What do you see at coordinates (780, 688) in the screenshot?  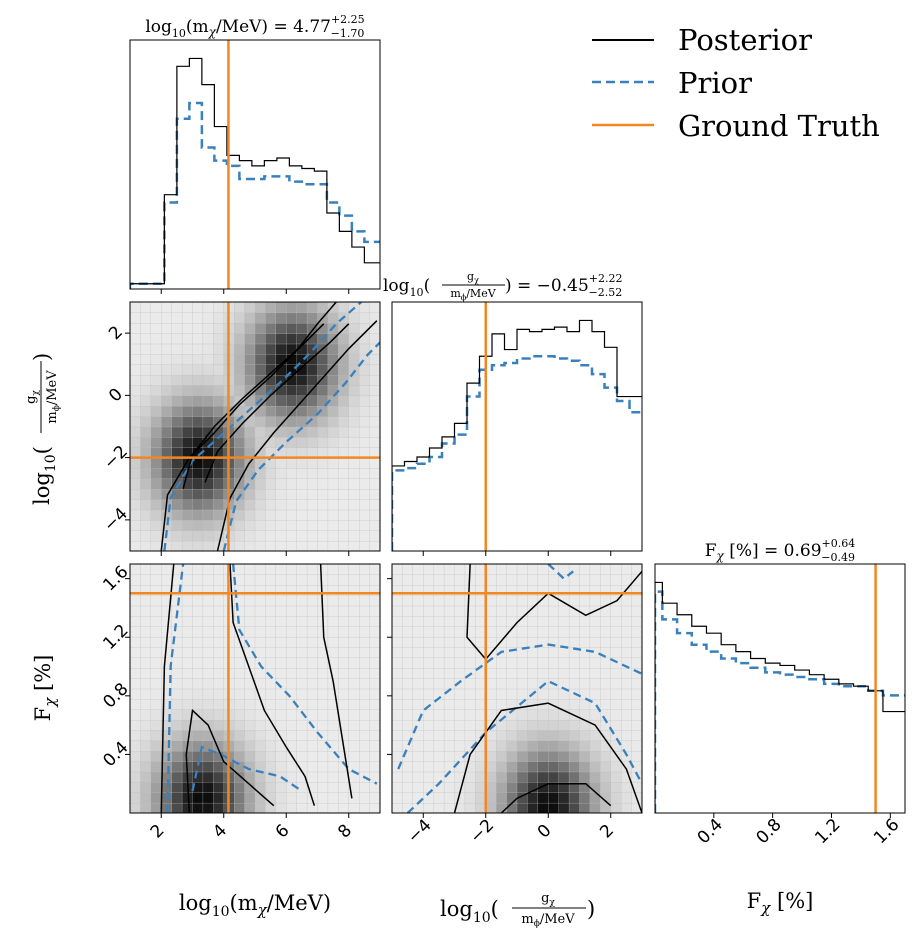 I see `hist-f-frame` at bounding box center [780, 688].